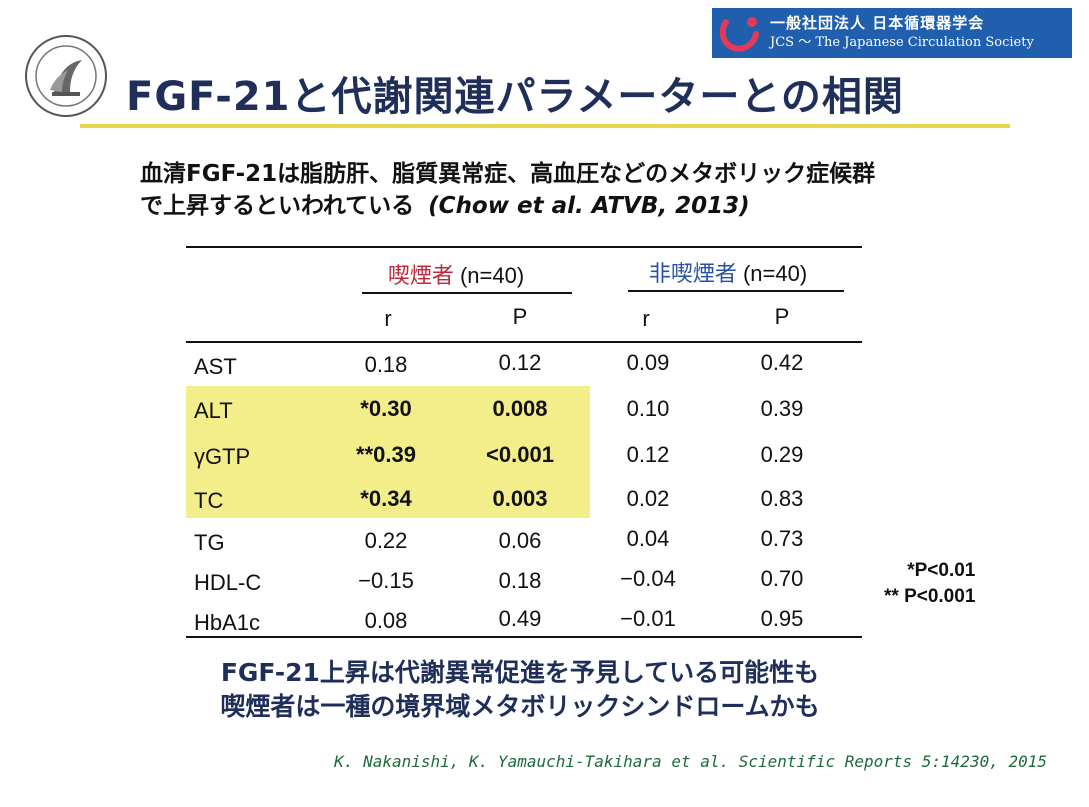 The width and height of the screenshot is (1089, 807). I want to click on cell-p-smoker: 0.003, so click(520, 498).